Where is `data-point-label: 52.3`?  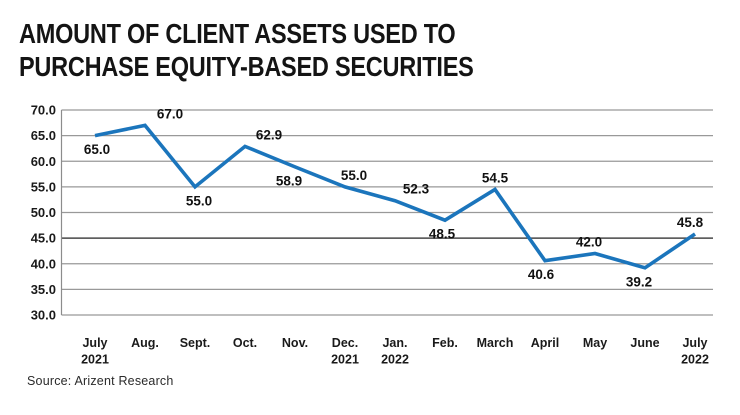 data-point-label: 52.3 is located at coordinates (416, 189).